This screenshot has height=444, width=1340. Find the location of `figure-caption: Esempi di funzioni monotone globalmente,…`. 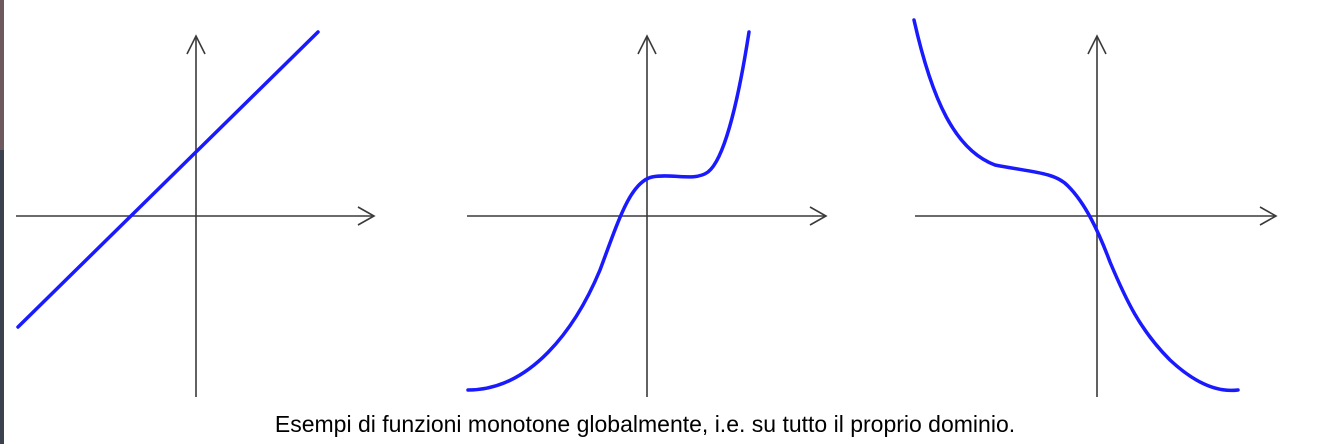

figure-caption: Esempi di funzioni monotone globalmente,… is located at coordinates (645, 424).